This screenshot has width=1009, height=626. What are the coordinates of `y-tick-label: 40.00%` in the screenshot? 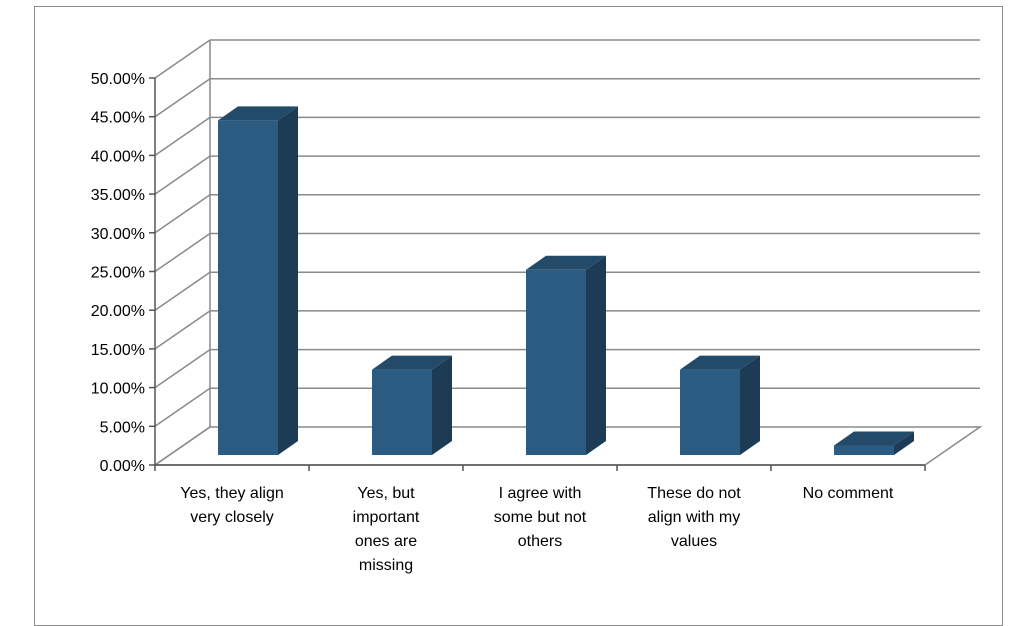 It's located at (118, 156).